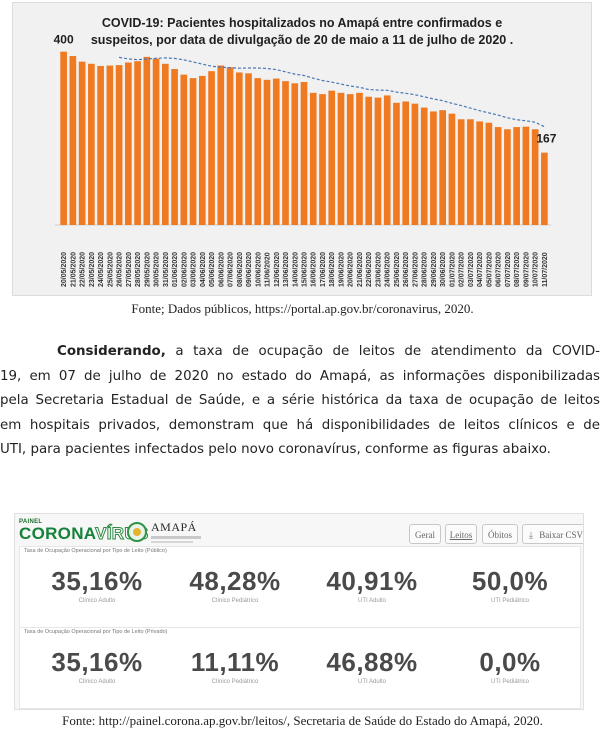 This screenshot has width=605, height=740. I want to click on bar-06/07/2020, so click(498, 176).